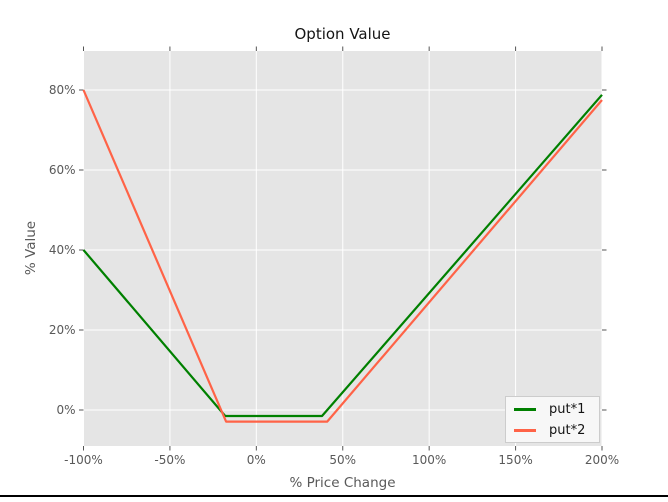  Describe the element at coordinates (342, 483) in the screenshot. I see `x-axis-label: % Price Change` at that location.